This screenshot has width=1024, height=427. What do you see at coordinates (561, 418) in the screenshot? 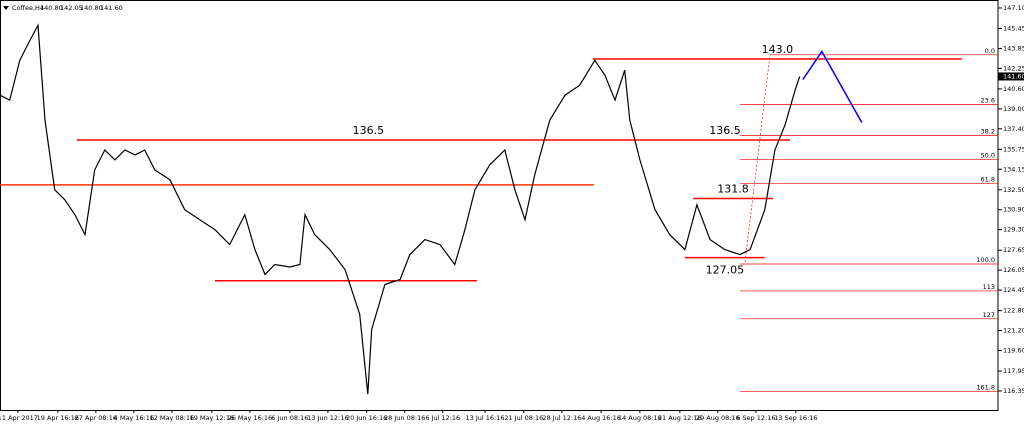
I see `x-tick-label: 28 Jul 12:16` at bounding box center [561, 418].